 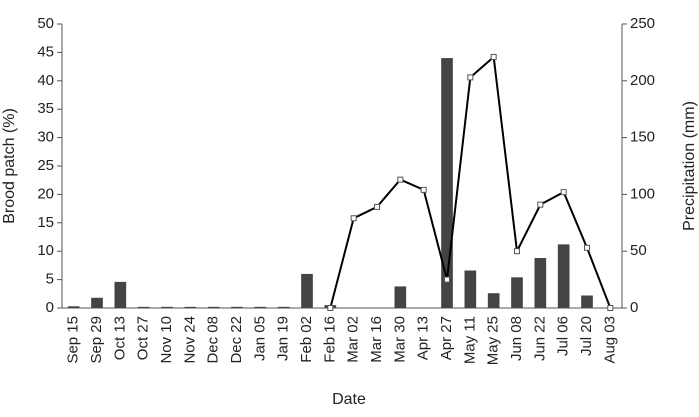 I want to click on y-tick-label: 20, so click(x=45, y=193).